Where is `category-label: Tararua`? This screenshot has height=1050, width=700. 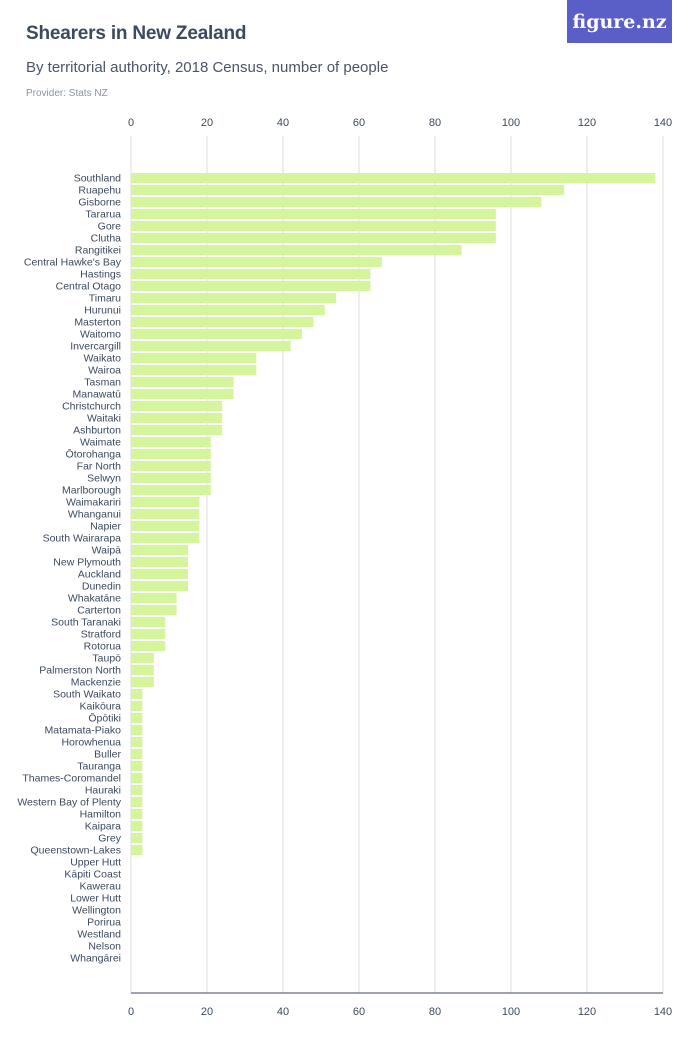 category-label: Tararua is located at coordinates (103, 215).